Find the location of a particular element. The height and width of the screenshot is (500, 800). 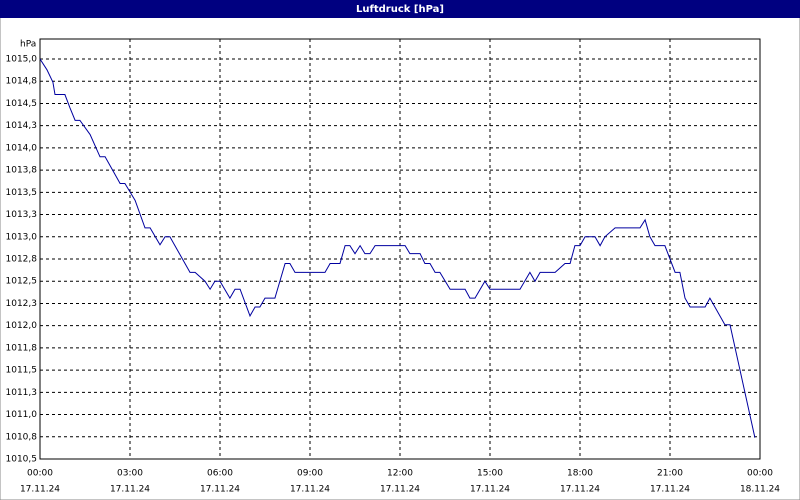

y-tick-label: 1011,0 is located at coordinates (22, 415).